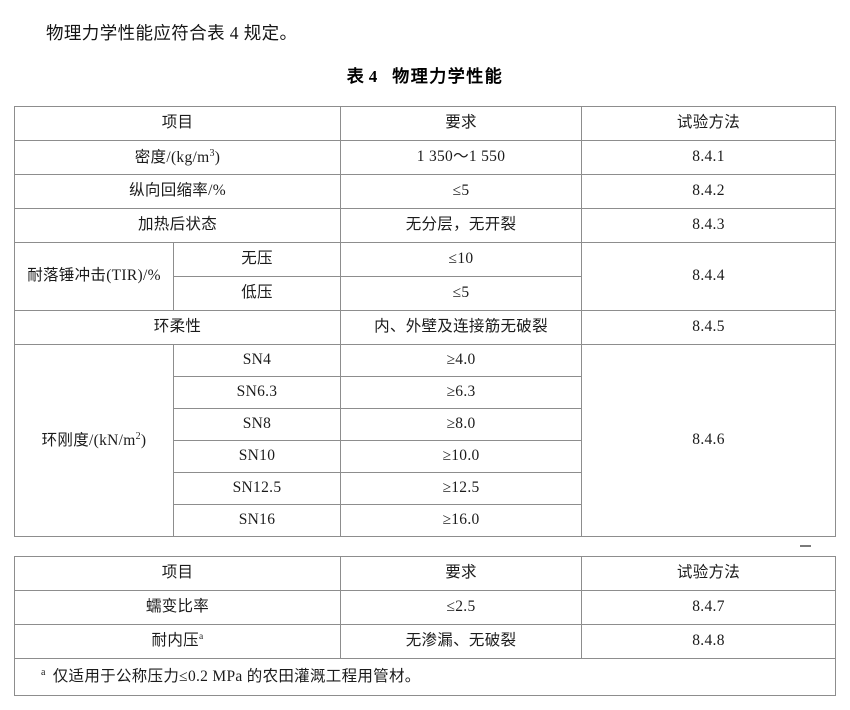  What do you see at coordinates (355, 76) in the screenshot?
I see `caption-prefix: 表` at bounding box center [355, 76].